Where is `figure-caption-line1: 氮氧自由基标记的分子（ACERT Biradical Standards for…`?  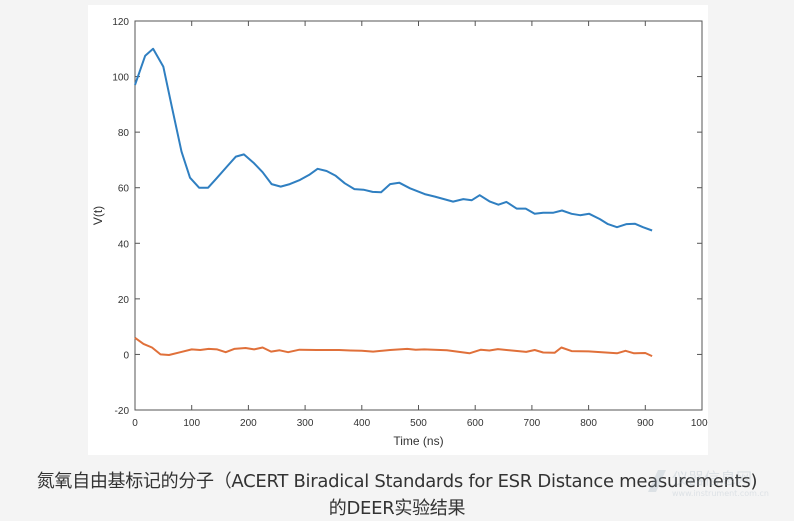
figure-caption-line1: 氮氧自由基标记的分子（ACERT Biradical Standards for… is located at coordinates (397, 481).